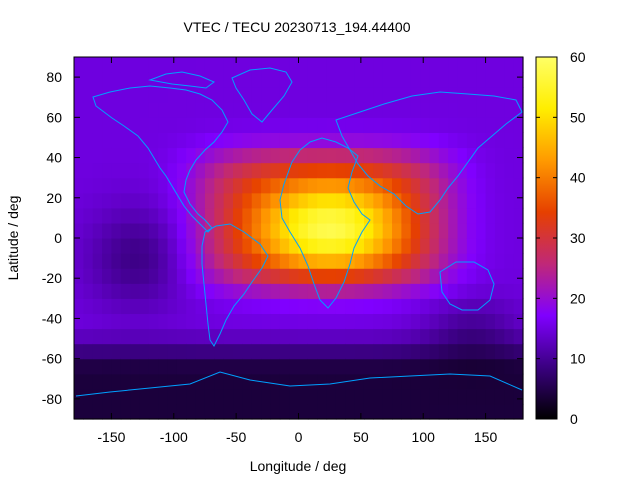 The width and height of the screenshot is (640, 480). I want to click on x-tick-label: 150, so click(486, 437).